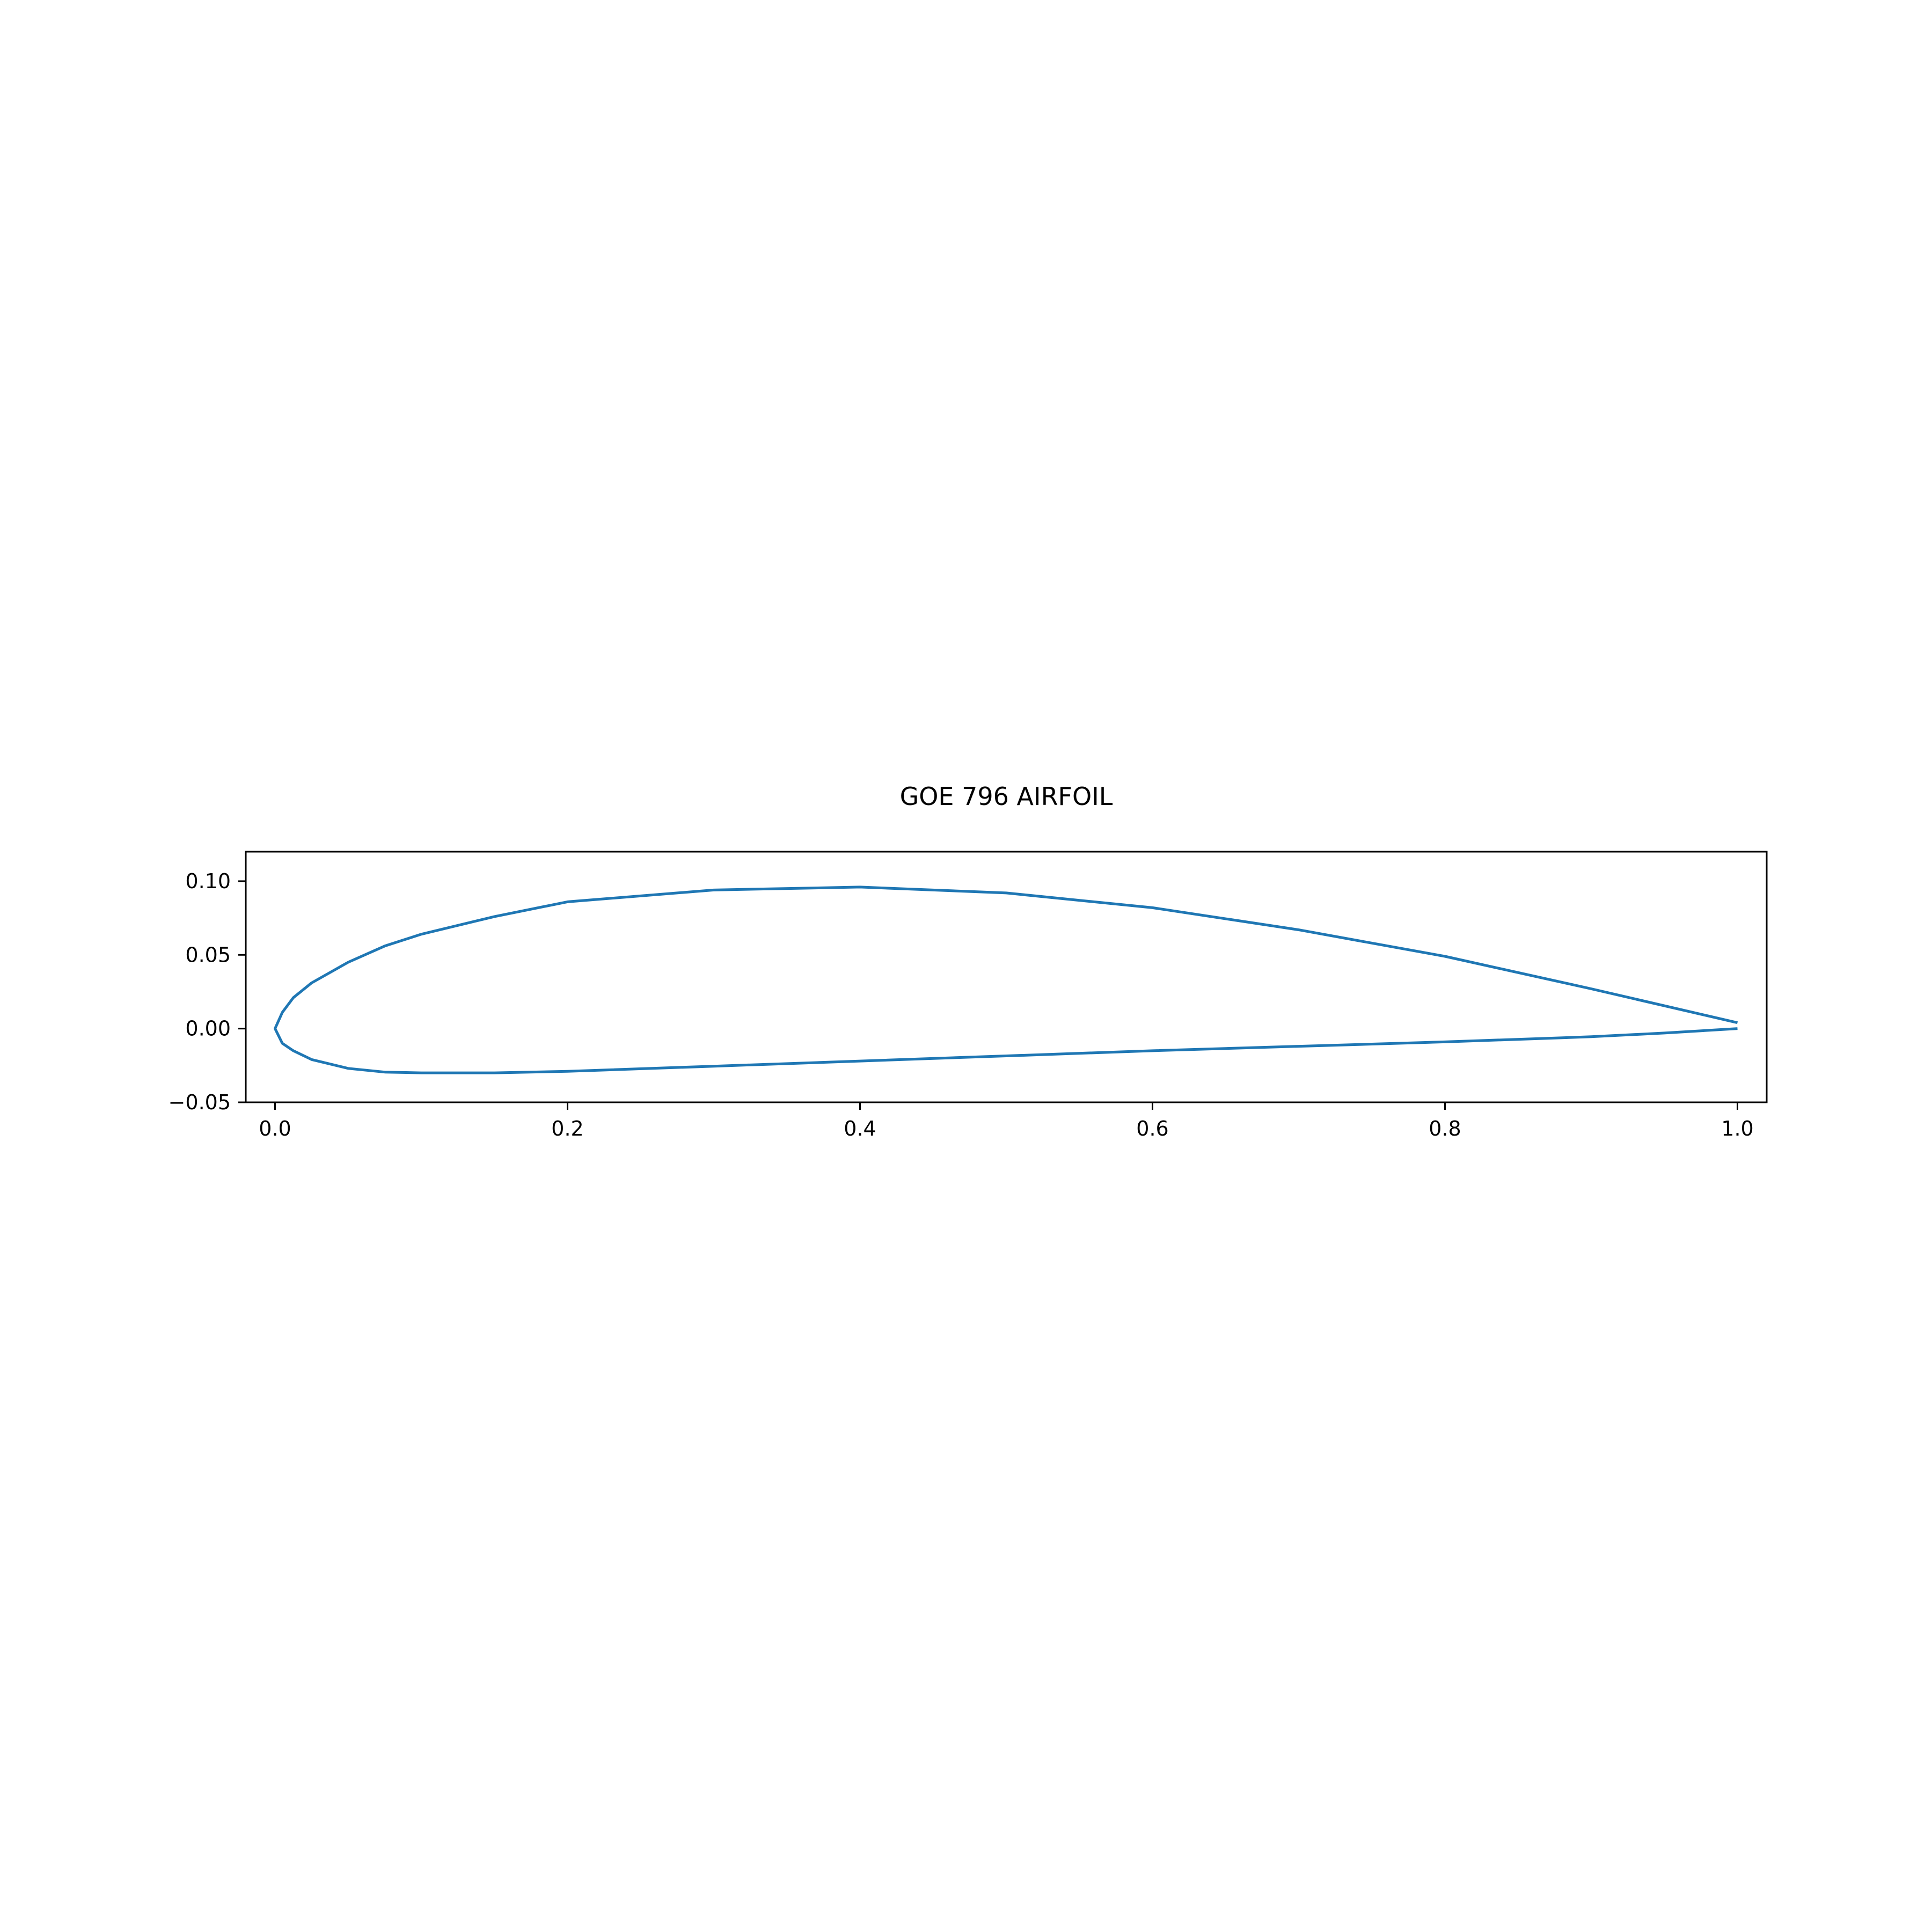 The height and width of the screenshot is (1932, 1932). What do you see at coordinates (860, 1128) in the screenshot?
I see `x-tick-label: 0.4` at bounding box center [860, 1128].